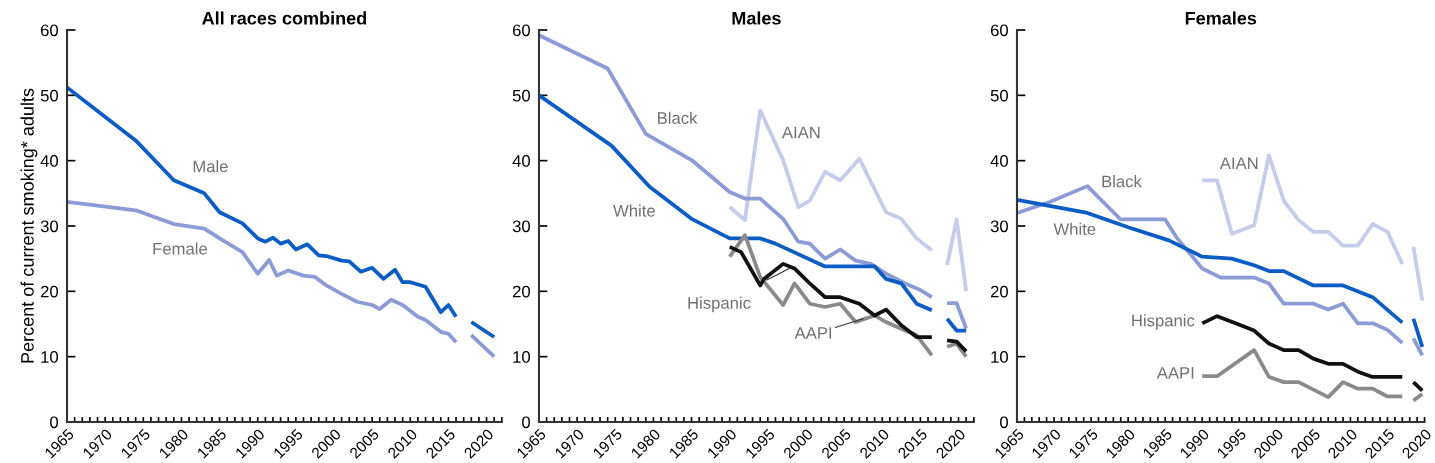  I want to click on chart-title: All races combined, so click(284, 18).